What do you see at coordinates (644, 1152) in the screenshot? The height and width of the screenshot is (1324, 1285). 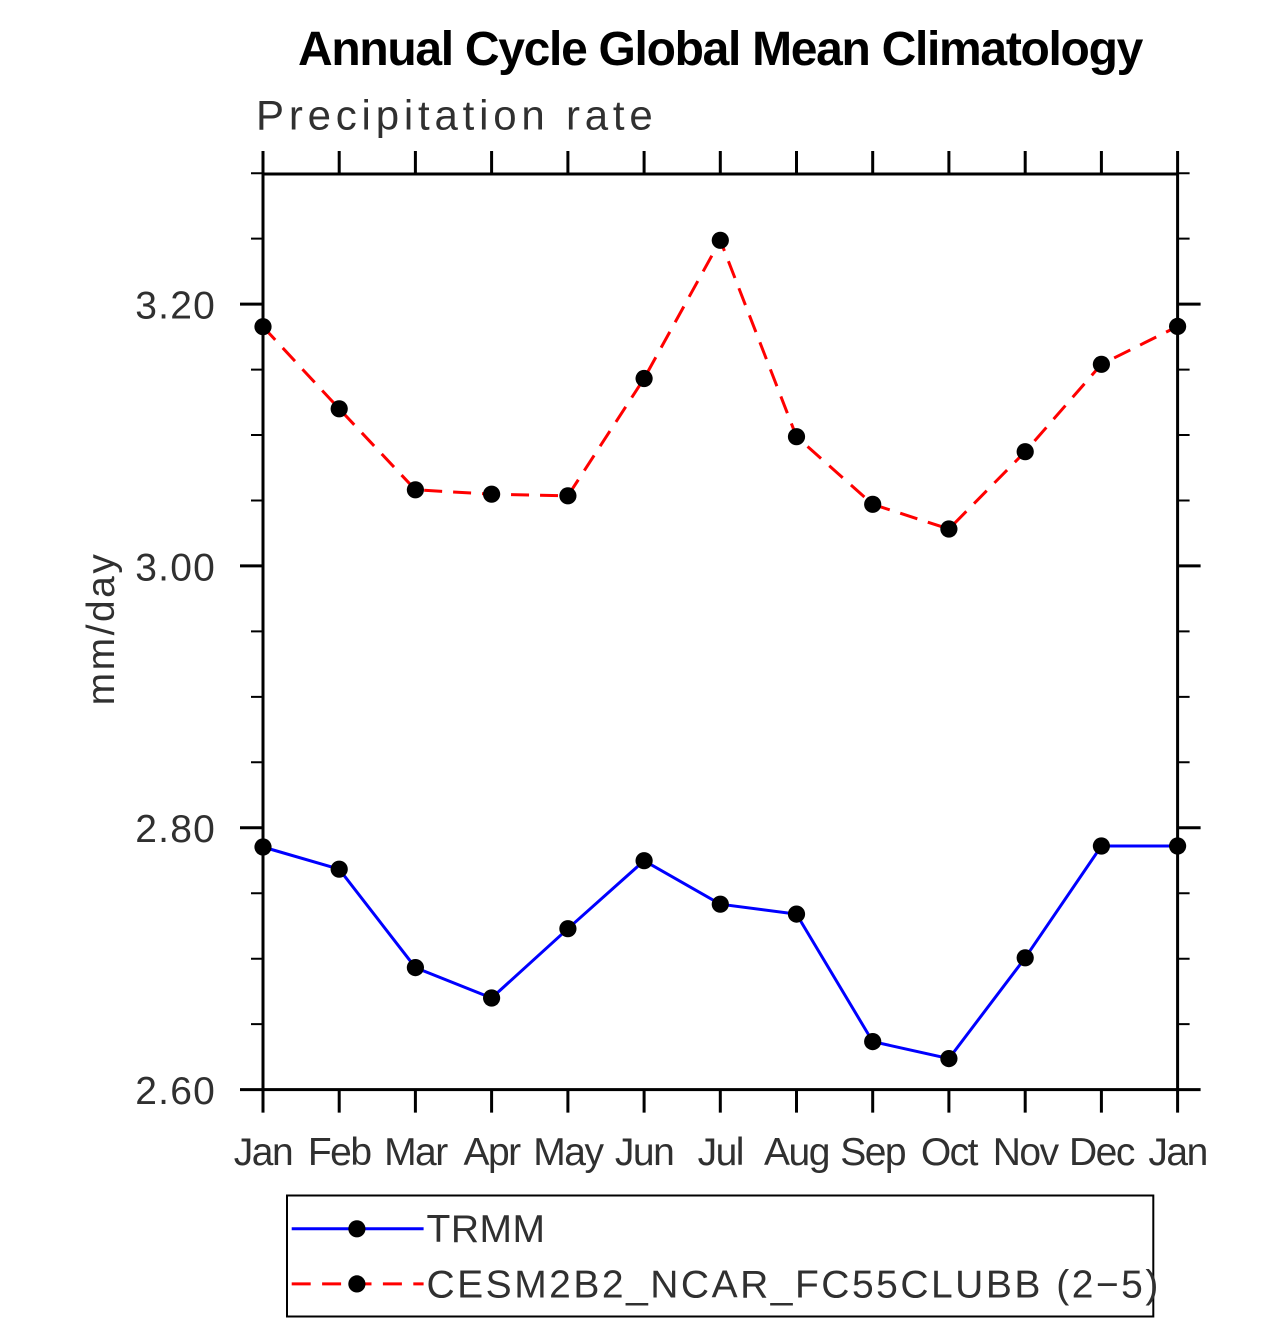 I see `svg-text: Jun` at bounding box center [644, 1152].